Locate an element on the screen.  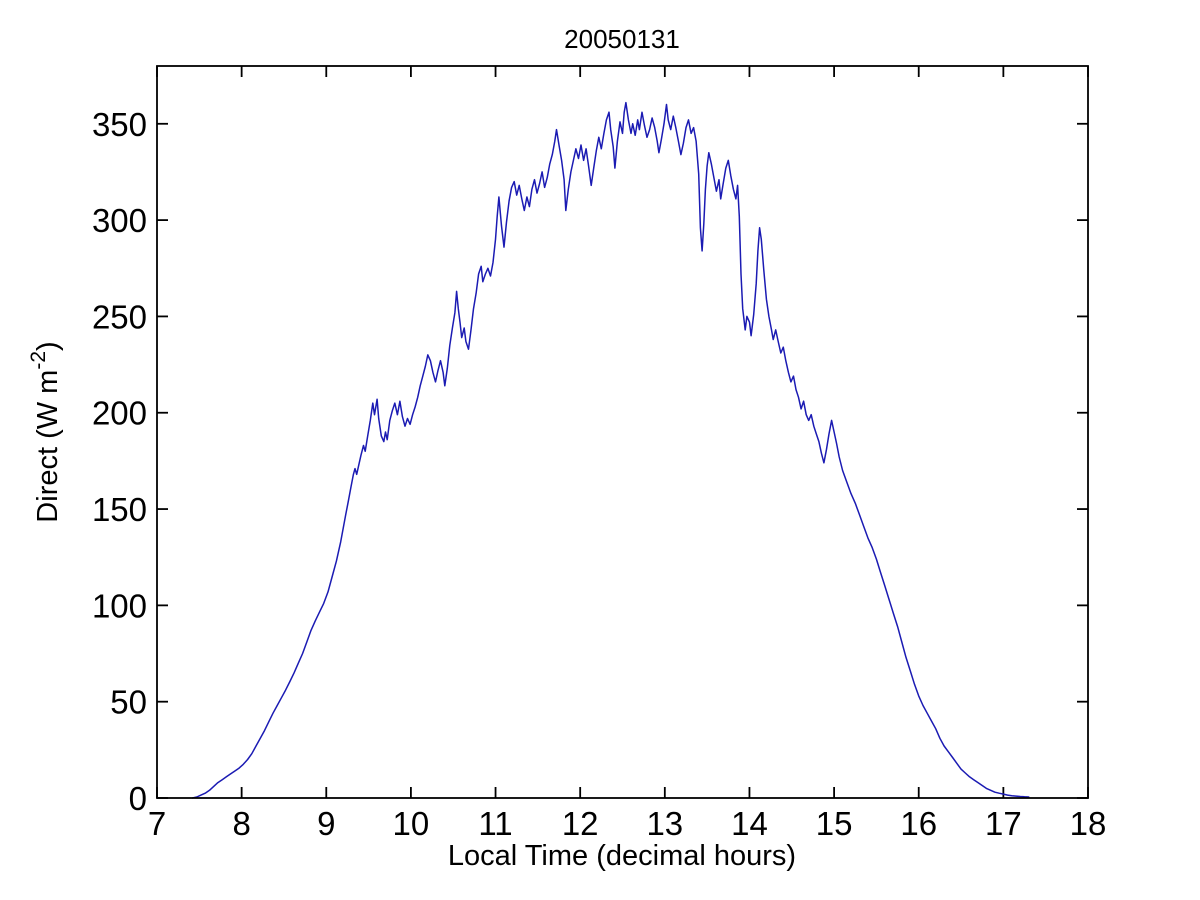
y-tick-label: 50 is located at coordinates (128, 702).